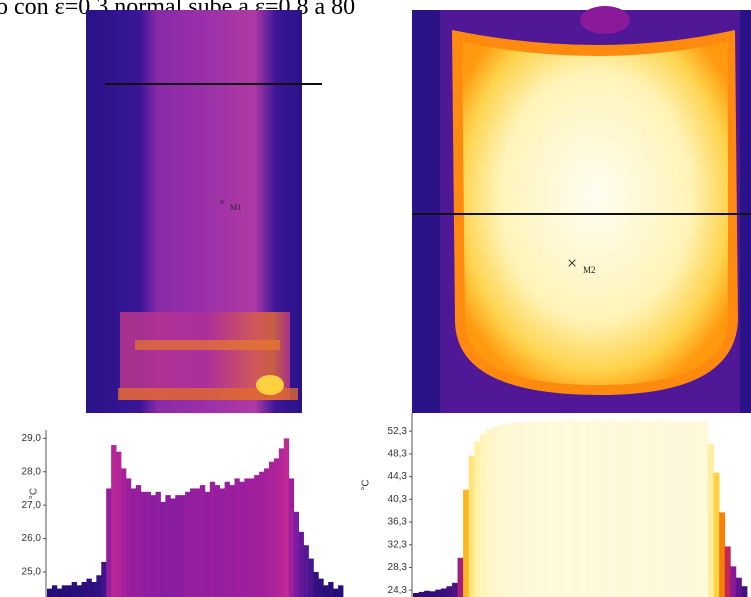 The width and height of the screenshot is (751, 597). What do you see at coordinates (398, 499) in the screenshot?
I see `y-tick-label: 40,3` at bounding box center [398, 499].